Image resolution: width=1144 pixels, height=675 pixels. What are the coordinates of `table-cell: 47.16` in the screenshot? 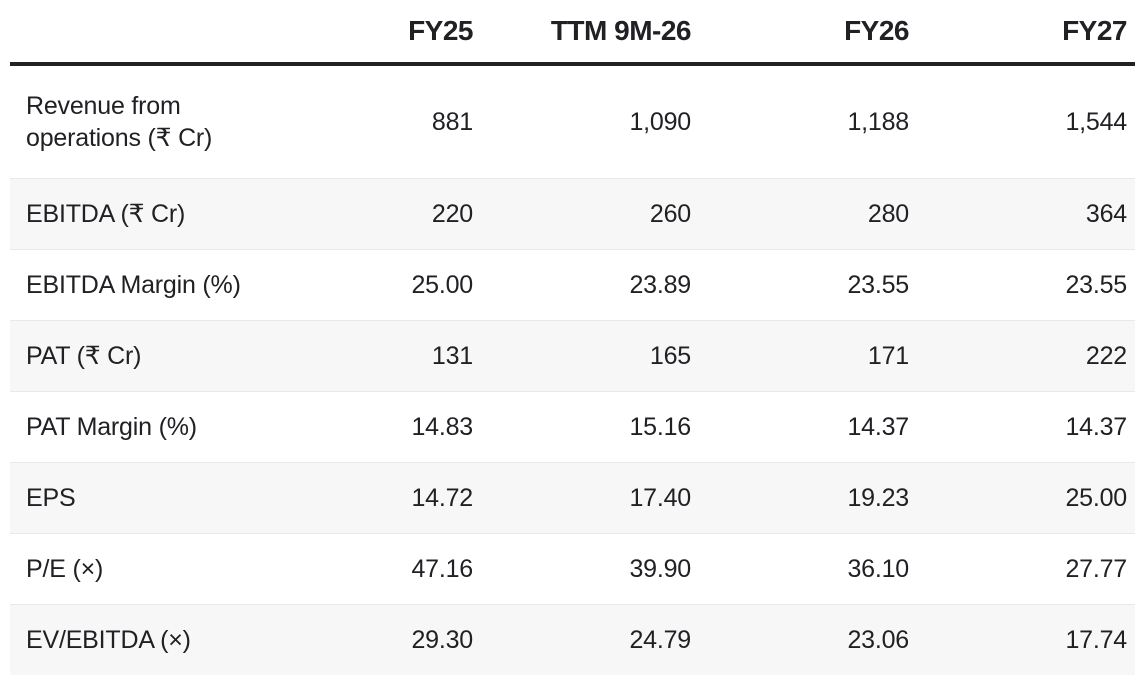 It's located at (372, 569).